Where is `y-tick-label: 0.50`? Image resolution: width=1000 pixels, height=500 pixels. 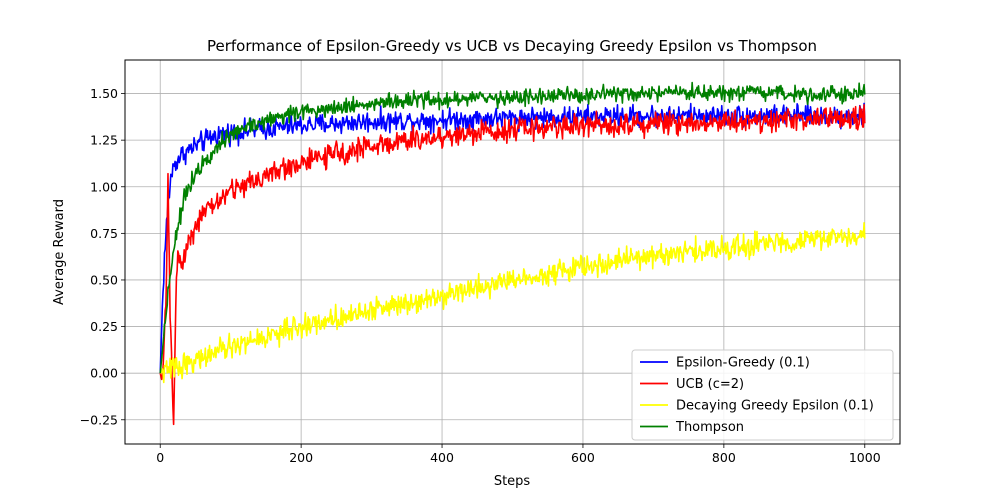
y-tick-label: 0.50 is located at coordinates (104, 279).